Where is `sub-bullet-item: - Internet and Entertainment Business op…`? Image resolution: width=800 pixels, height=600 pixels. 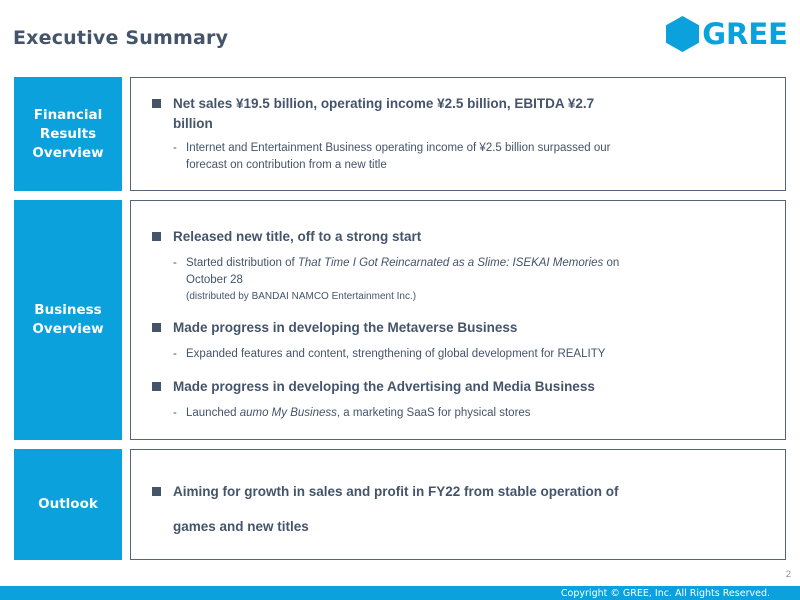 sub-bullet-item: - Internet and Entertainment Business op… is located at coordinates (467, 157).